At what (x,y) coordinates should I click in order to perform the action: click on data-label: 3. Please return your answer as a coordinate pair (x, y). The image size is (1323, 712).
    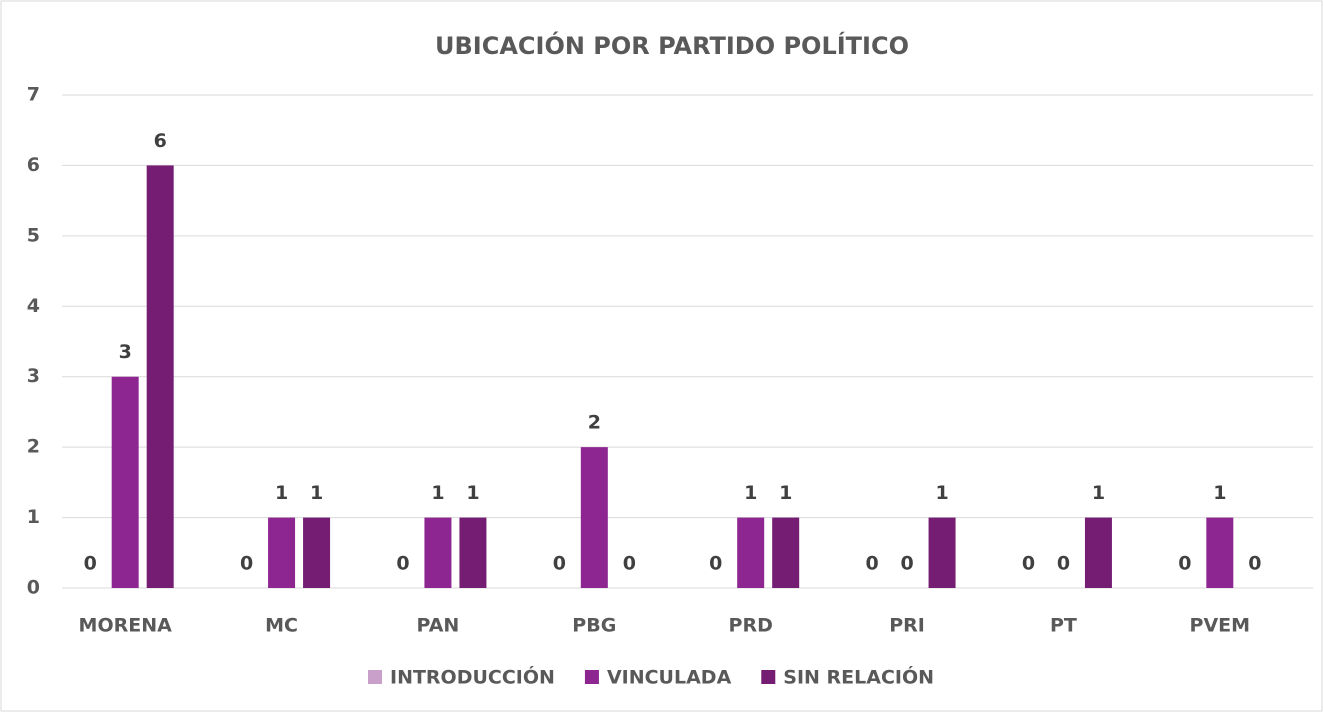
    Looking at the image, I should click on (125, 352).